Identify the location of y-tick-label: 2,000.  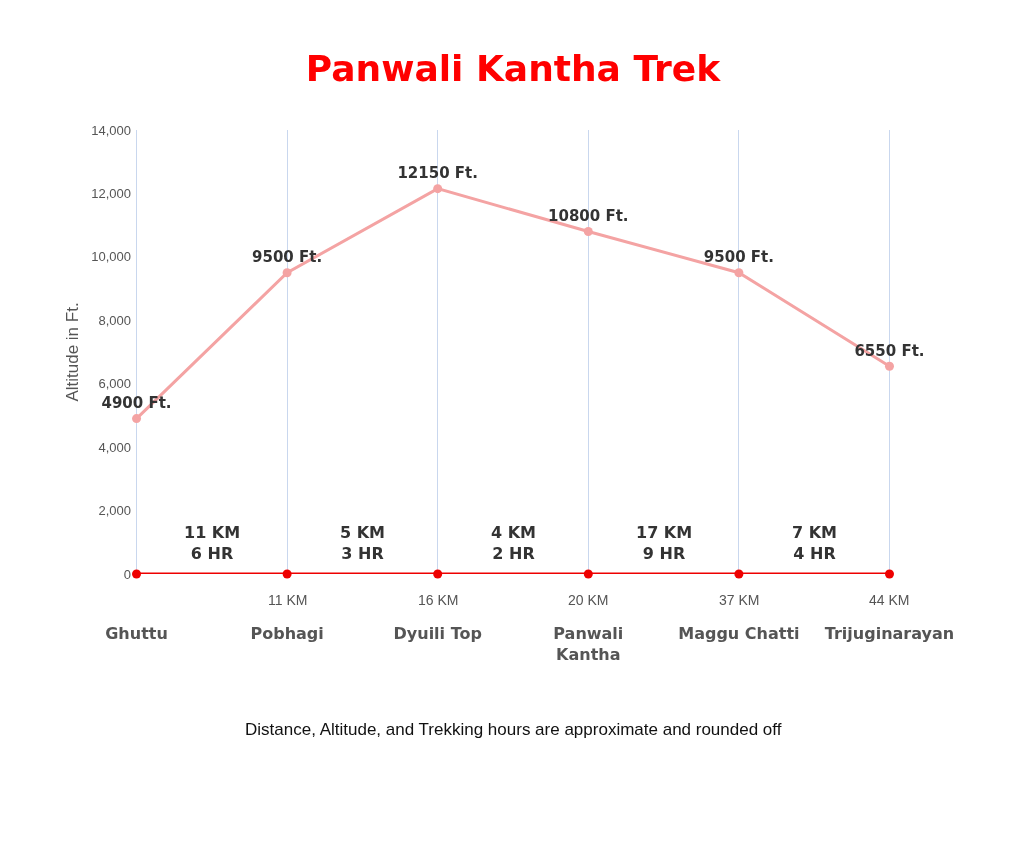
(114, 511).